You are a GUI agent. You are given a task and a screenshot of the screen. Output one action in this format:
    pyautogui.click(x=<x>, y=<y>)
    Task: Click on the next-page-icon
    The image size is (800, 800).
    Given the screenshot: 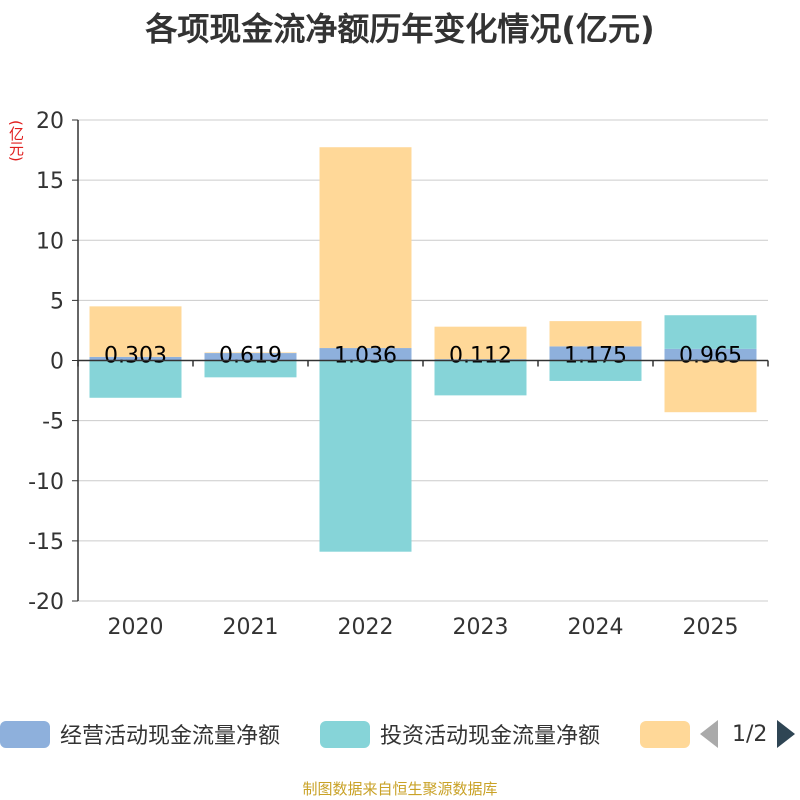 What is the action you would take?
    pyautogui.click(x=786, y=734)
    